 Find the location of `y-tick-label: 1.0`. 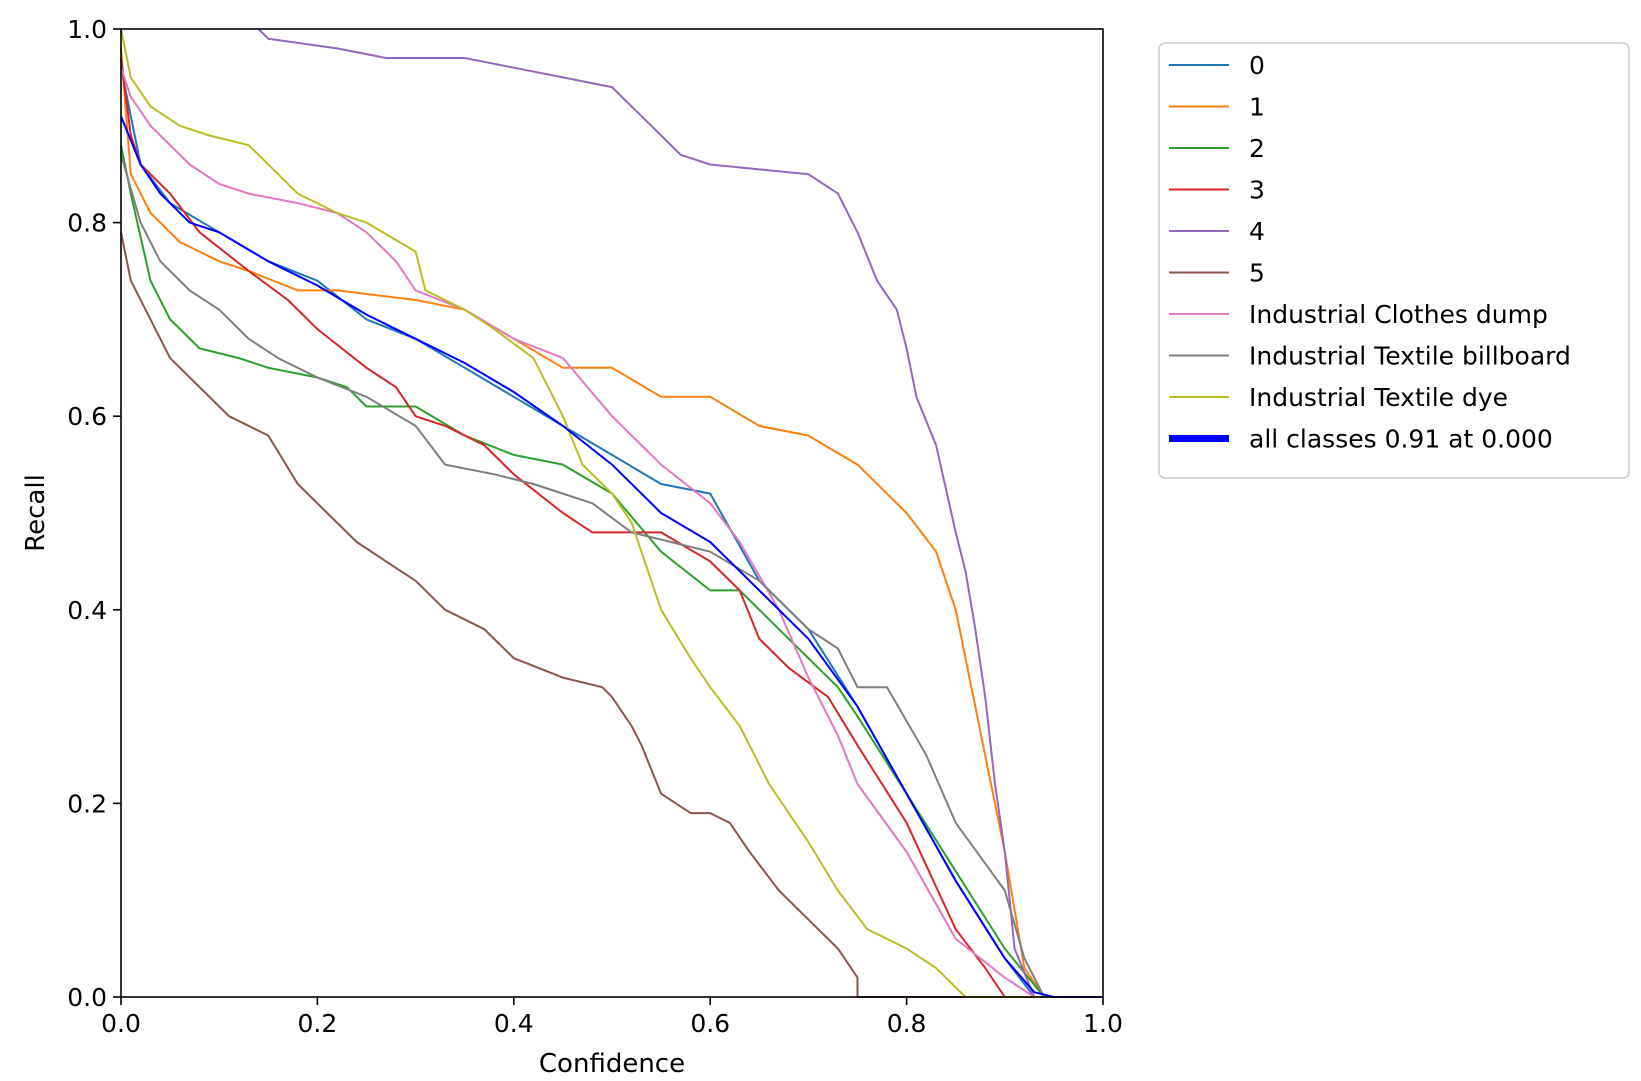

y-tick-label: 1.0 is located at coordinates (87, 29).